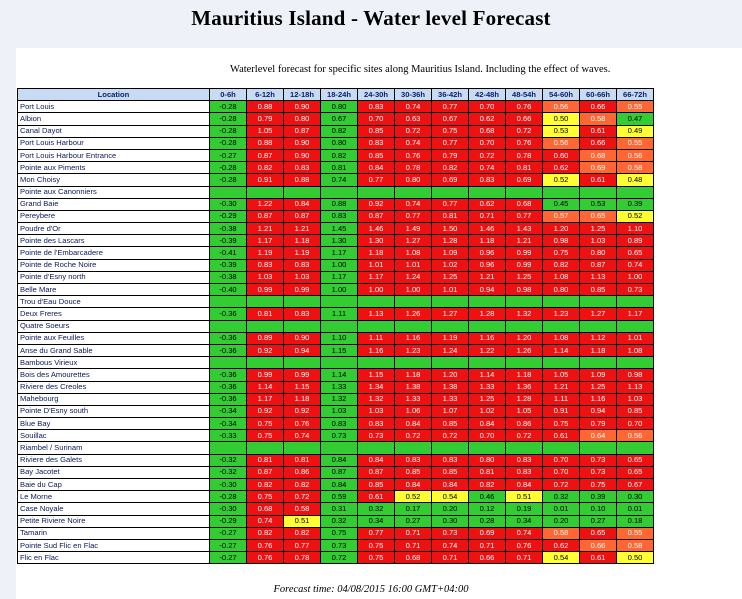 The width and height of the screenshot is (742, 599). I want to click on value-cell: 0.60, so click(561, 155).